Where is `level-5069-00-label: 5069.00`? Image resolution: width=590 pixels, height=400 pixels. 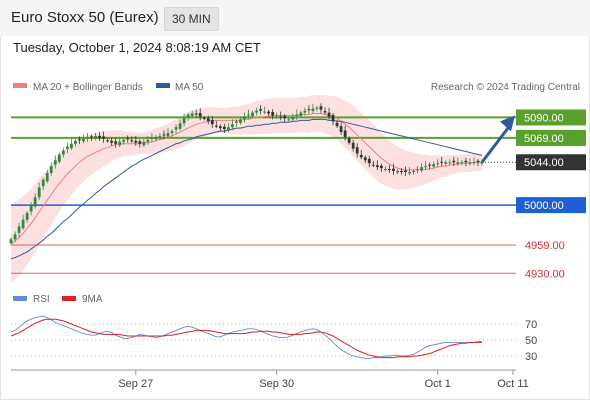 level-5069-00-label: 5069.00 is located at coordinates (544, 139).